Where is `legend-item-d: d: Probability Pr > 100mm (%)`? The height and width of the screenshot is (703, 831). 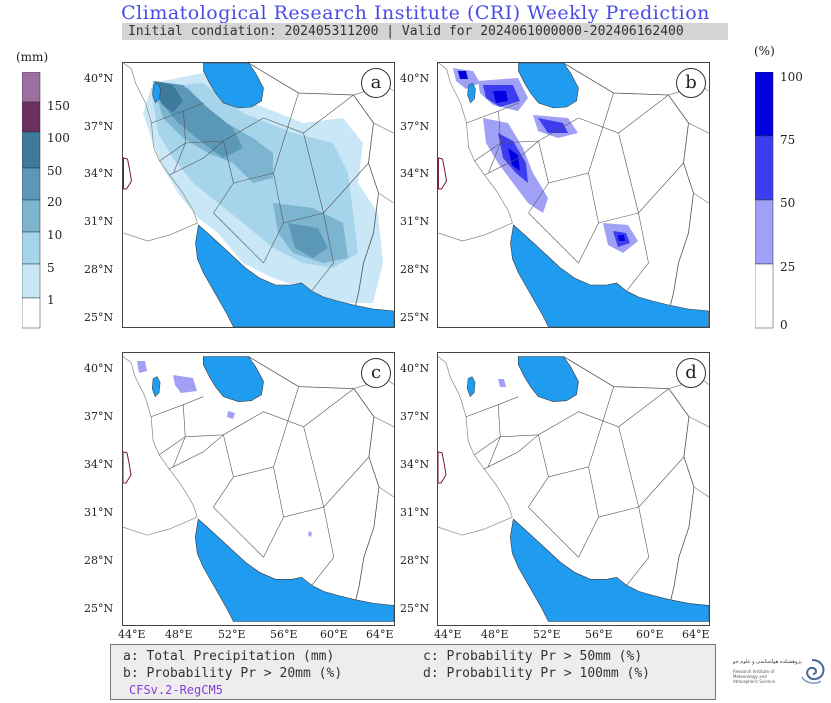
legend-item-d: d: Probability Pr > 100mm (%) is located at coordinates (536, 673).